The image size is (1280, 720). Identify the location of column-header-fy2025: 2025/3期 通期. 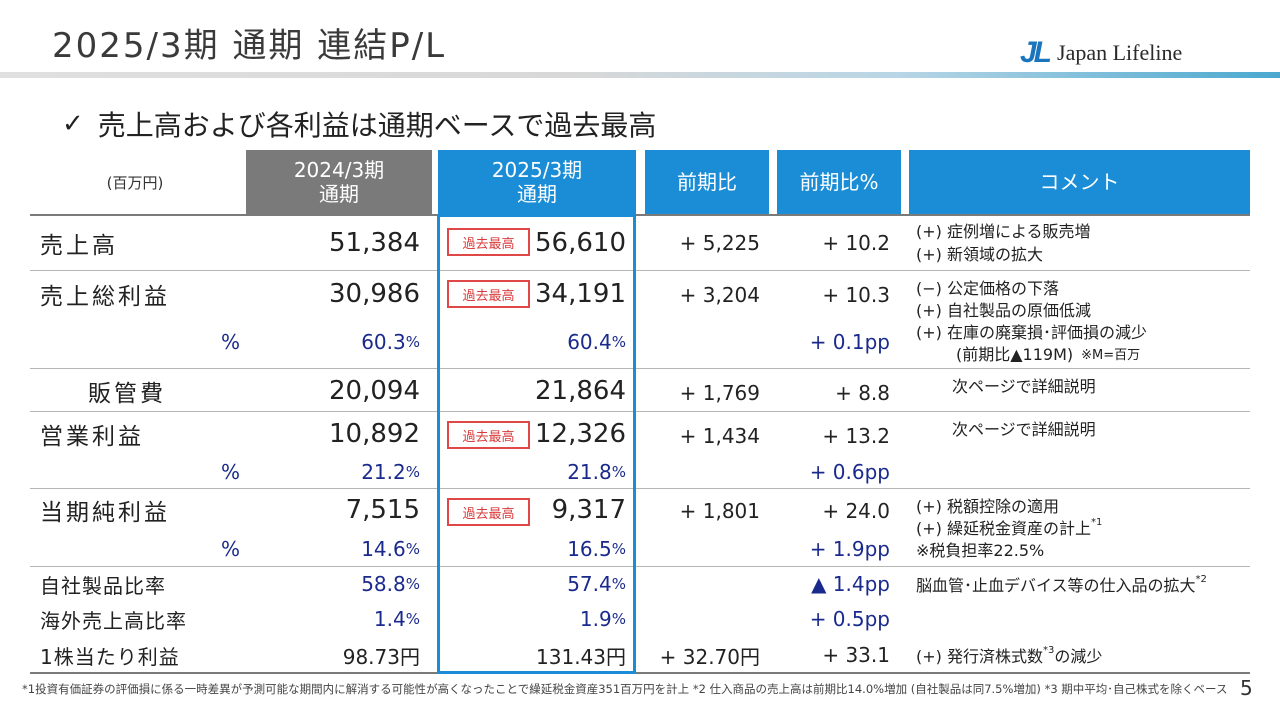
(537, 182).